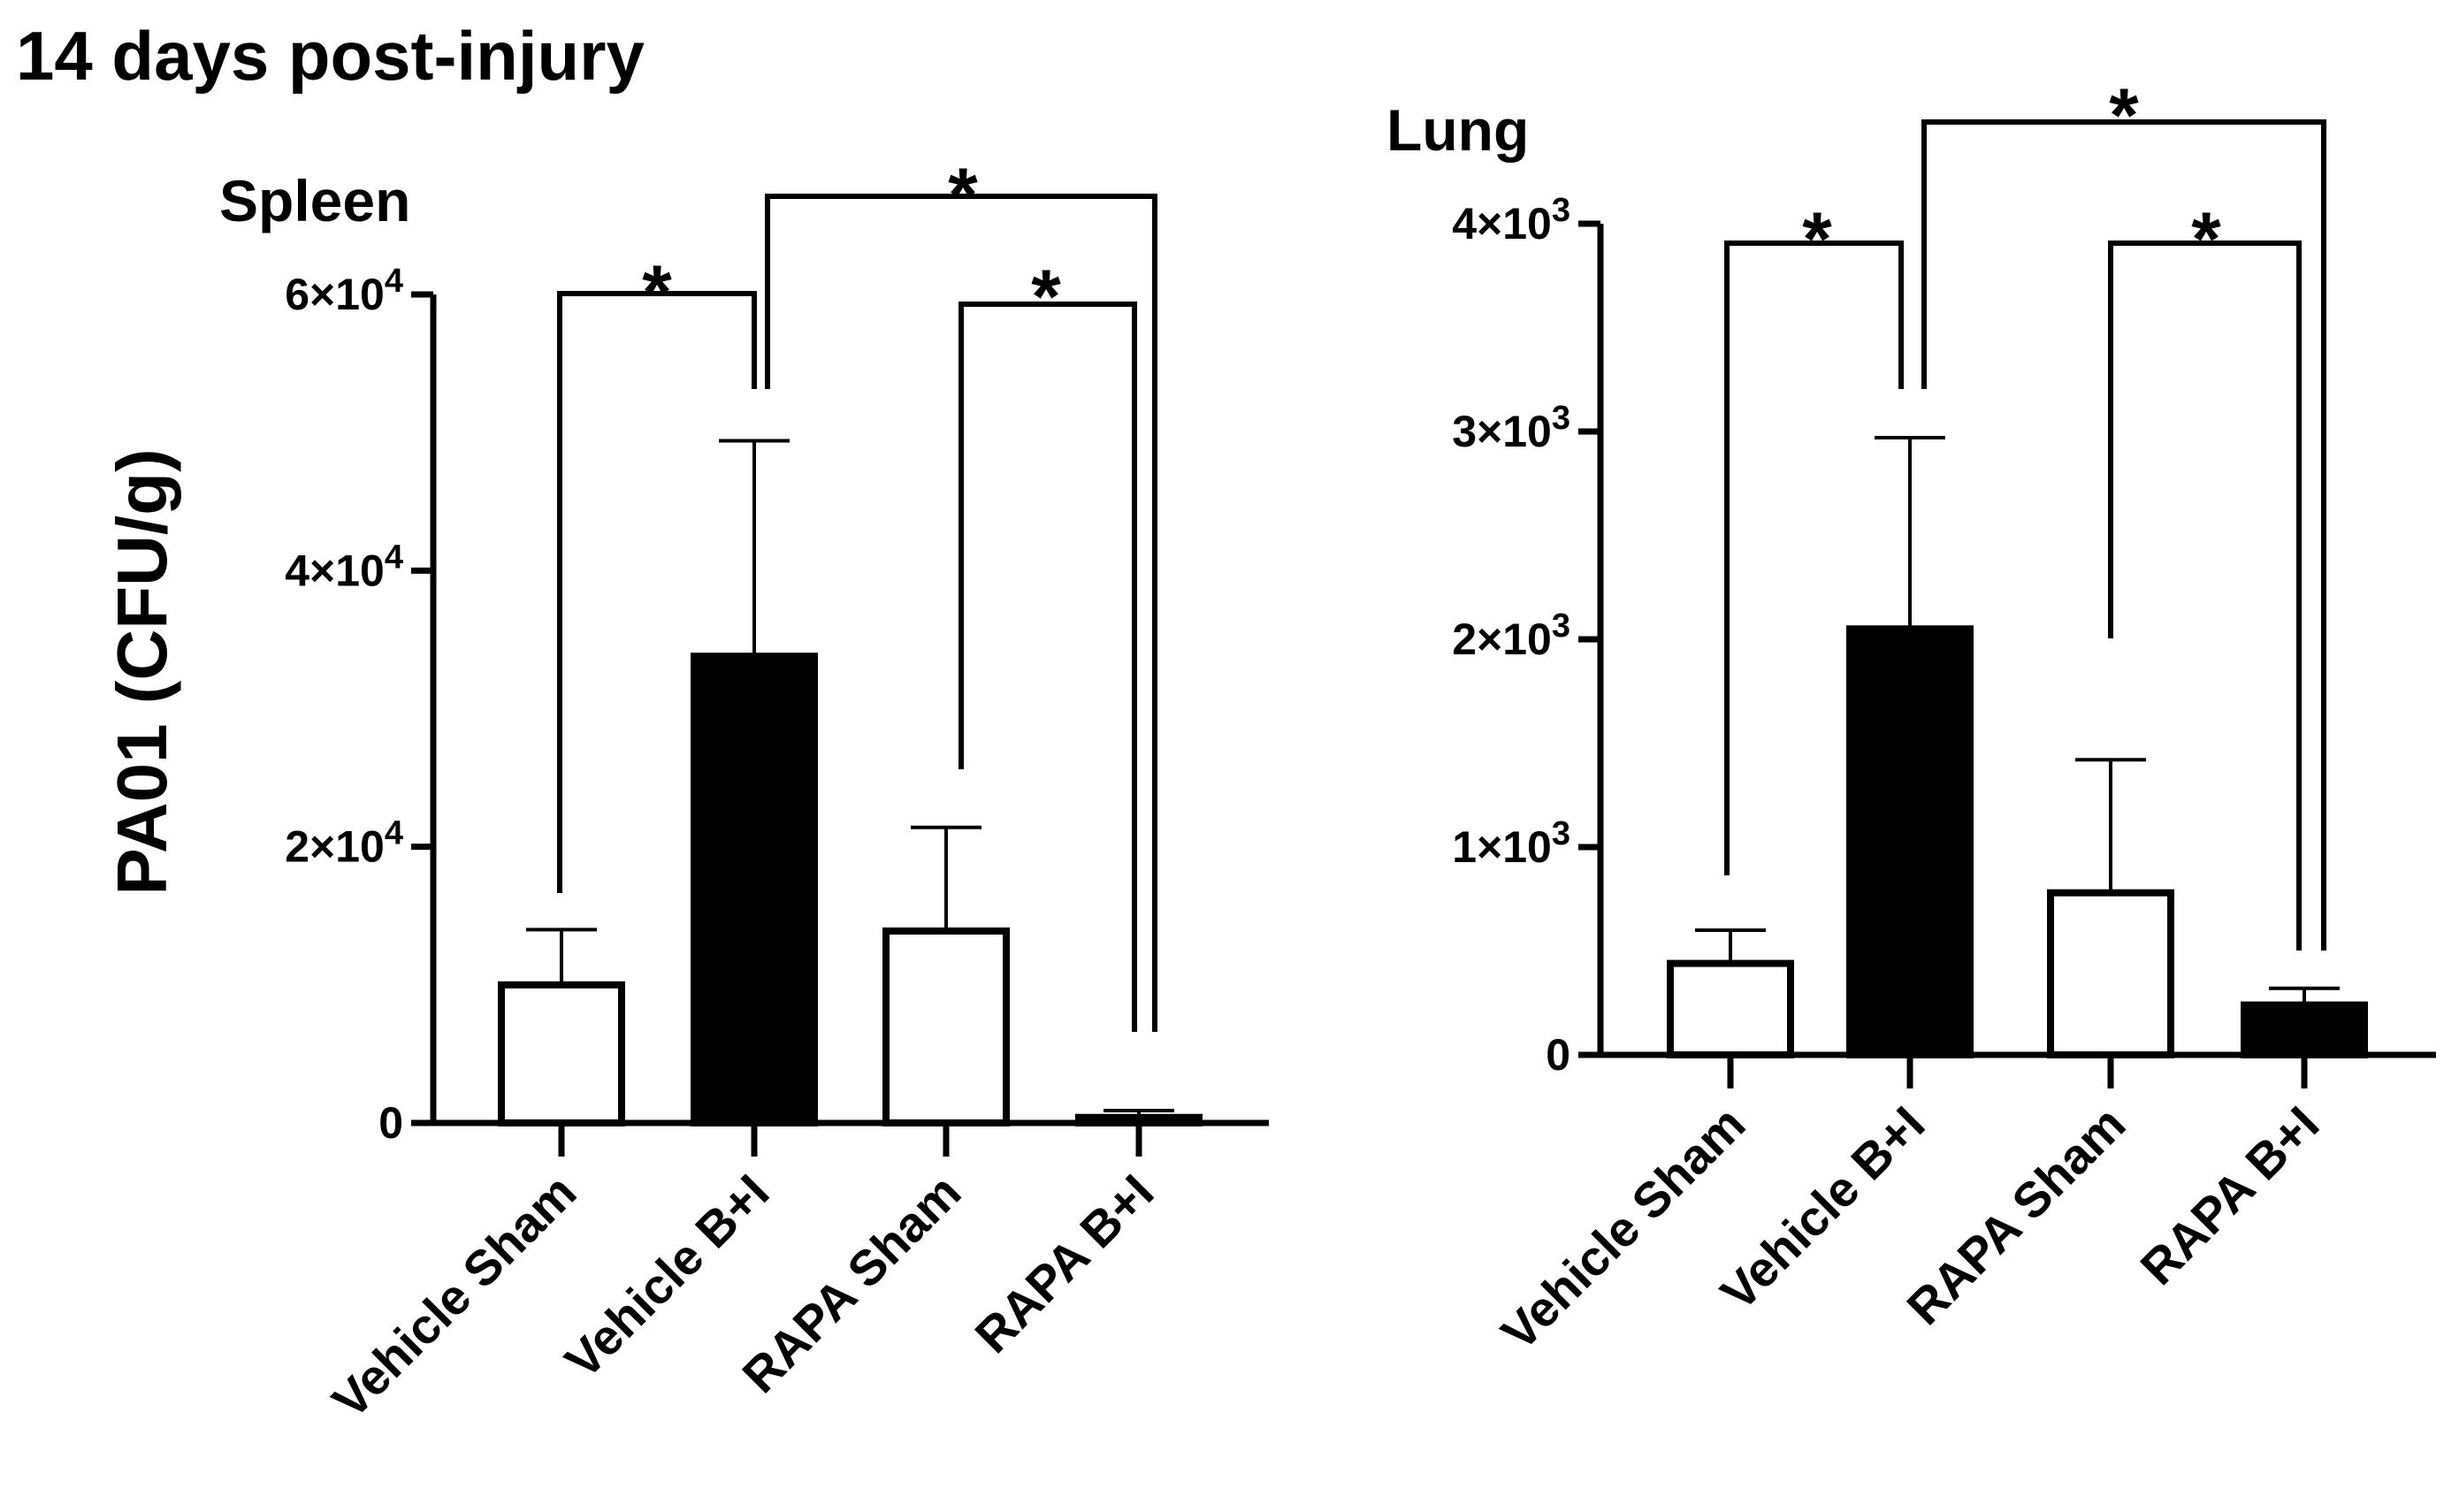 Image resolution: width=2444 pixels, height=1512 pixels. I want to click on spleen-y-tick-label: 0, so click(390, 1123).